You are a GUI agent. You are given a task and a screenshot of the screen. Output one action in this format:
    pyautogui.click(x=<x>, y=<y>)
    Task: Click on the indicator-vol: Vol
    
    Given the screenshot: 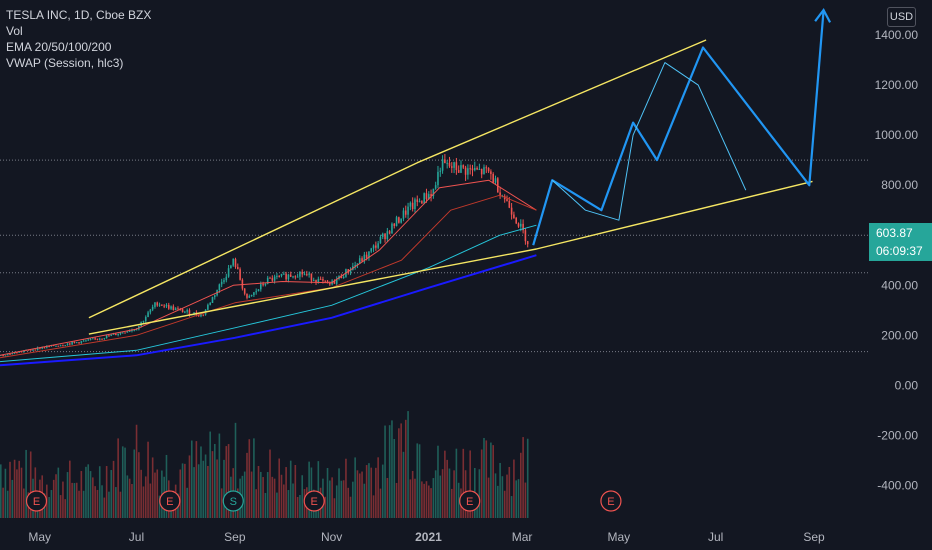 What is the action you would take?
    pyautogui.click(x=14, y=31)
    